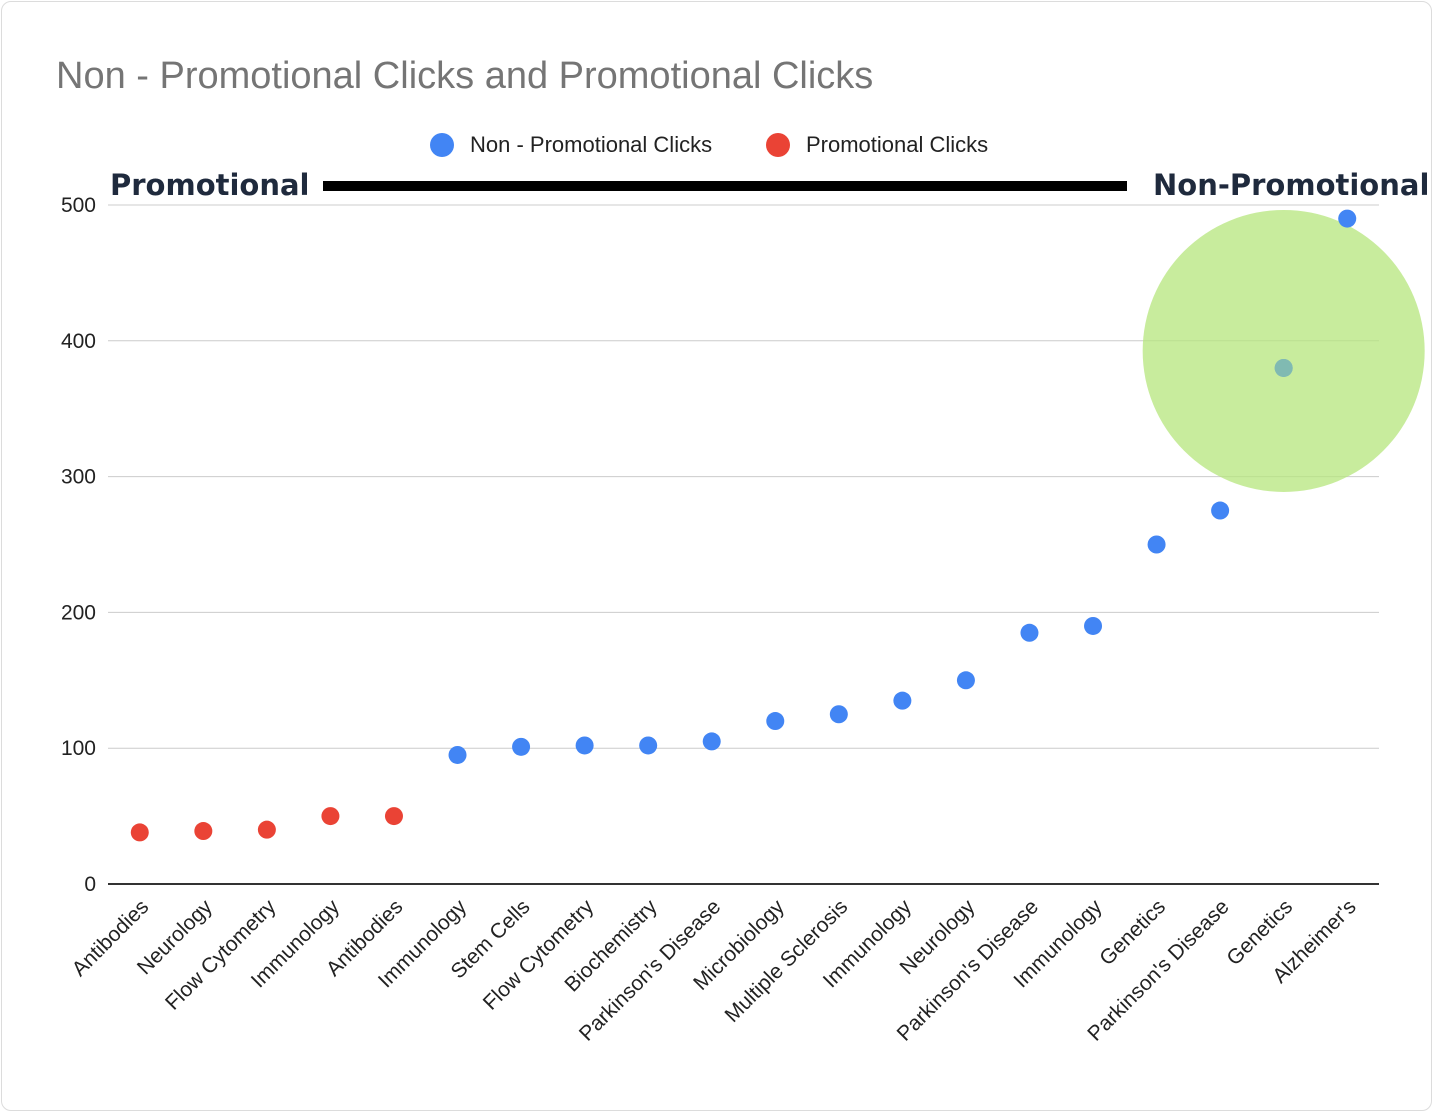 The height and width of the screenshot is (1114, 1435). I want to click on legend-label-non-promotional: Non - Promotional Clicks, so click(591, 144).